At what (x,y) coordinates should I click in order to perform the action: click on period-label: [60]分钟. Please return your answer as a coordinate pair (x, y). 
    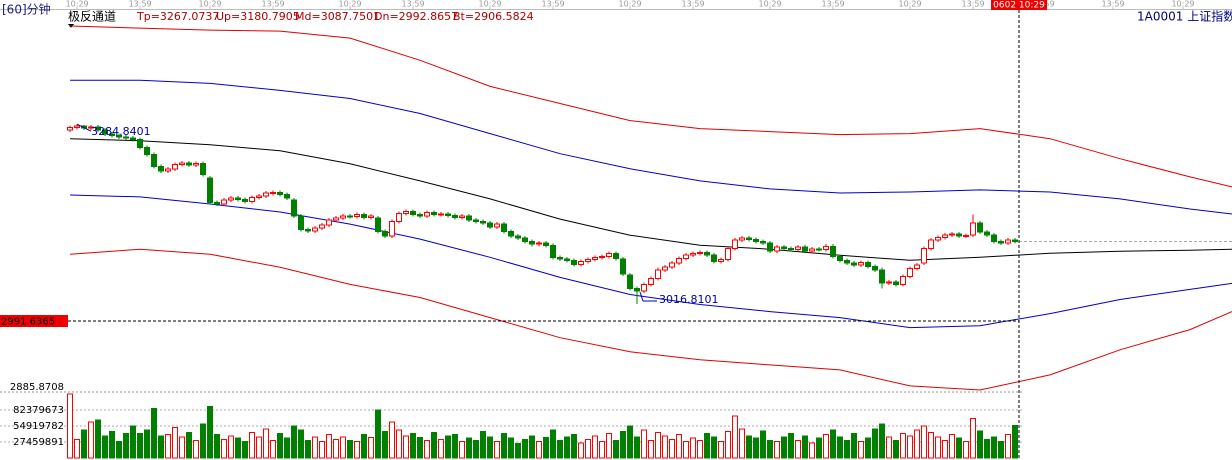
    Looking at the image, I should click on (26, 9).